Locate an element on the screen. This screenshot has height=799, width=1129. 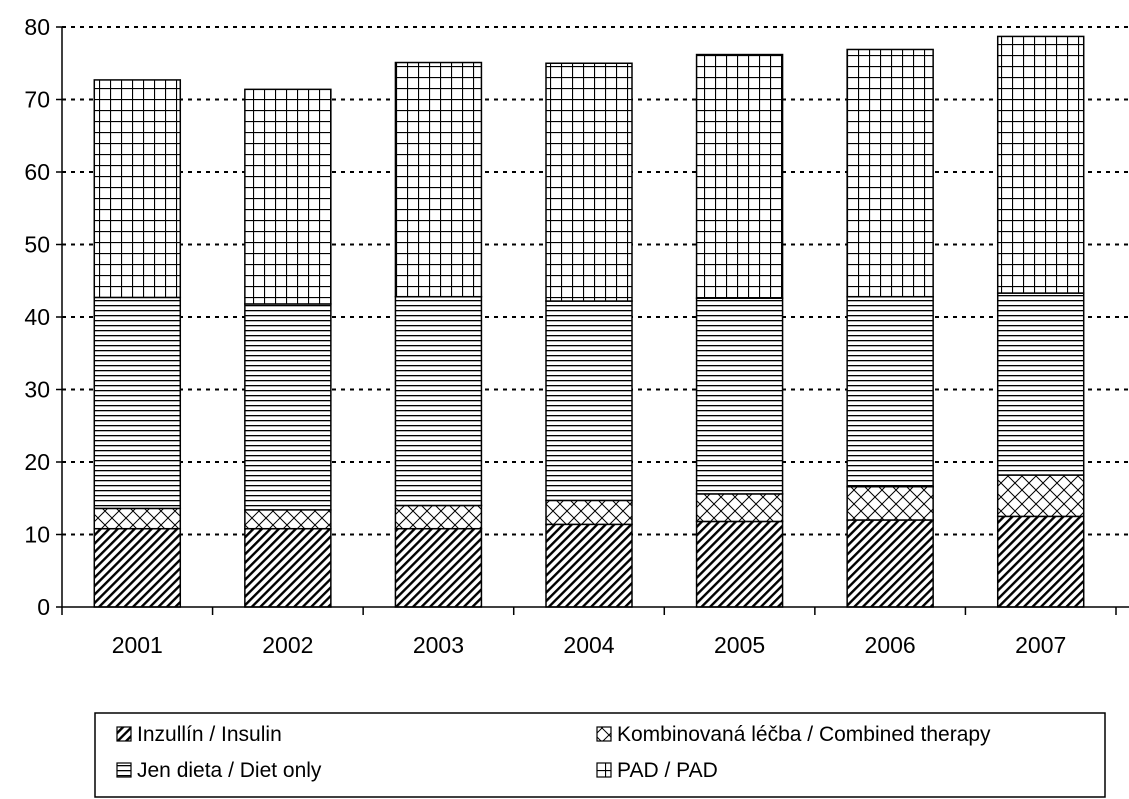
bar-segment-diet-only-2005 is located at coordinates (739, 396).